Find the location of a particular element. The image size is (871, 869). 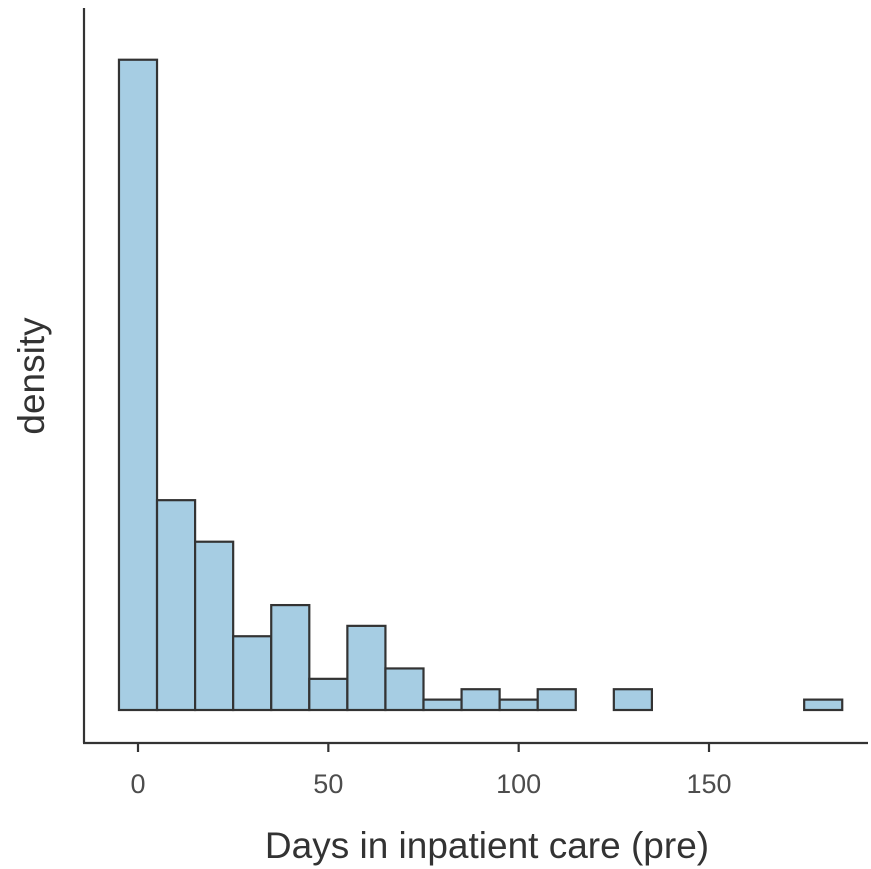

x-tick-label: 150 is located at coordinates (708, 784).